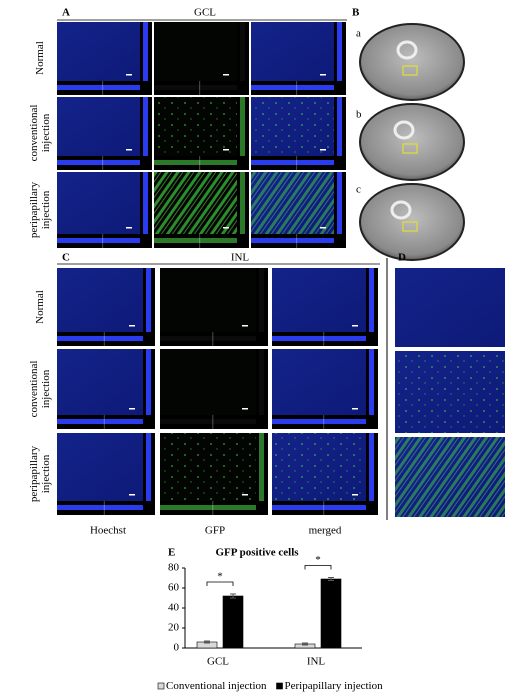  I want to click on x-tick-label: INL, so click(316, 662).